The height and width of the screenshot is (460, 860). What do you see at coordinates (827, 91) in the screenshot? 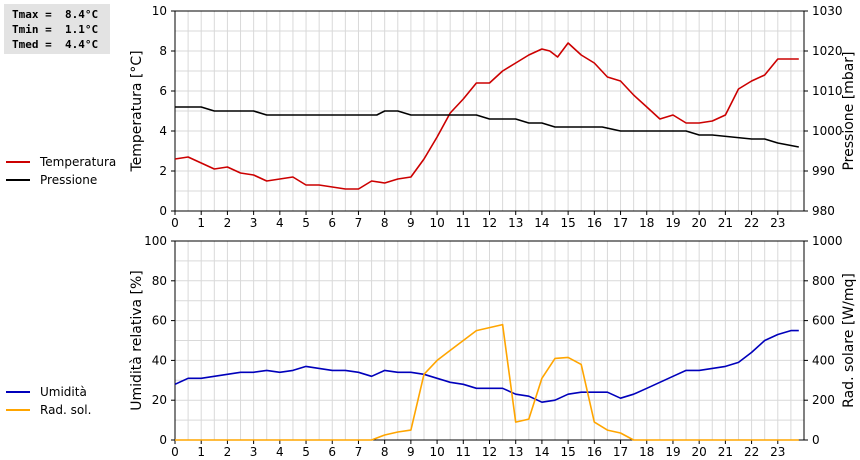
I see `top-y2tick-label: 1010` at bounding box center [827, 91].